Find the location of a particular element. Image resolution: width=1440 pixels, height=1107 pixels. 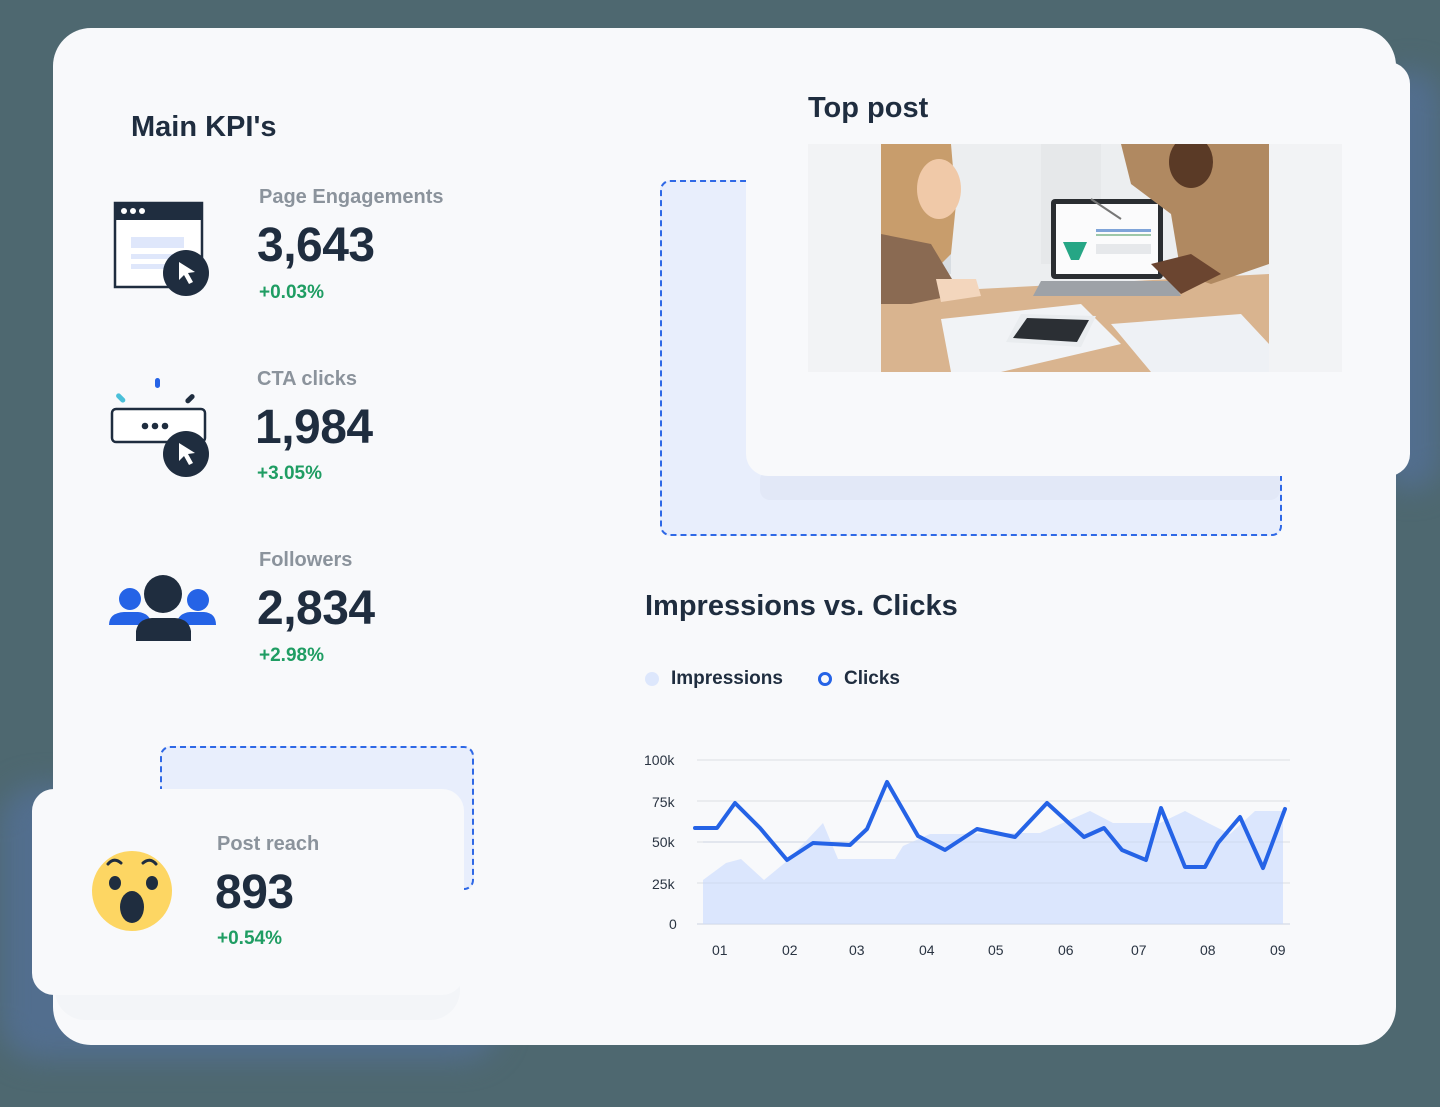

x-tick-03: 03 is located at coordinates (857, 950).